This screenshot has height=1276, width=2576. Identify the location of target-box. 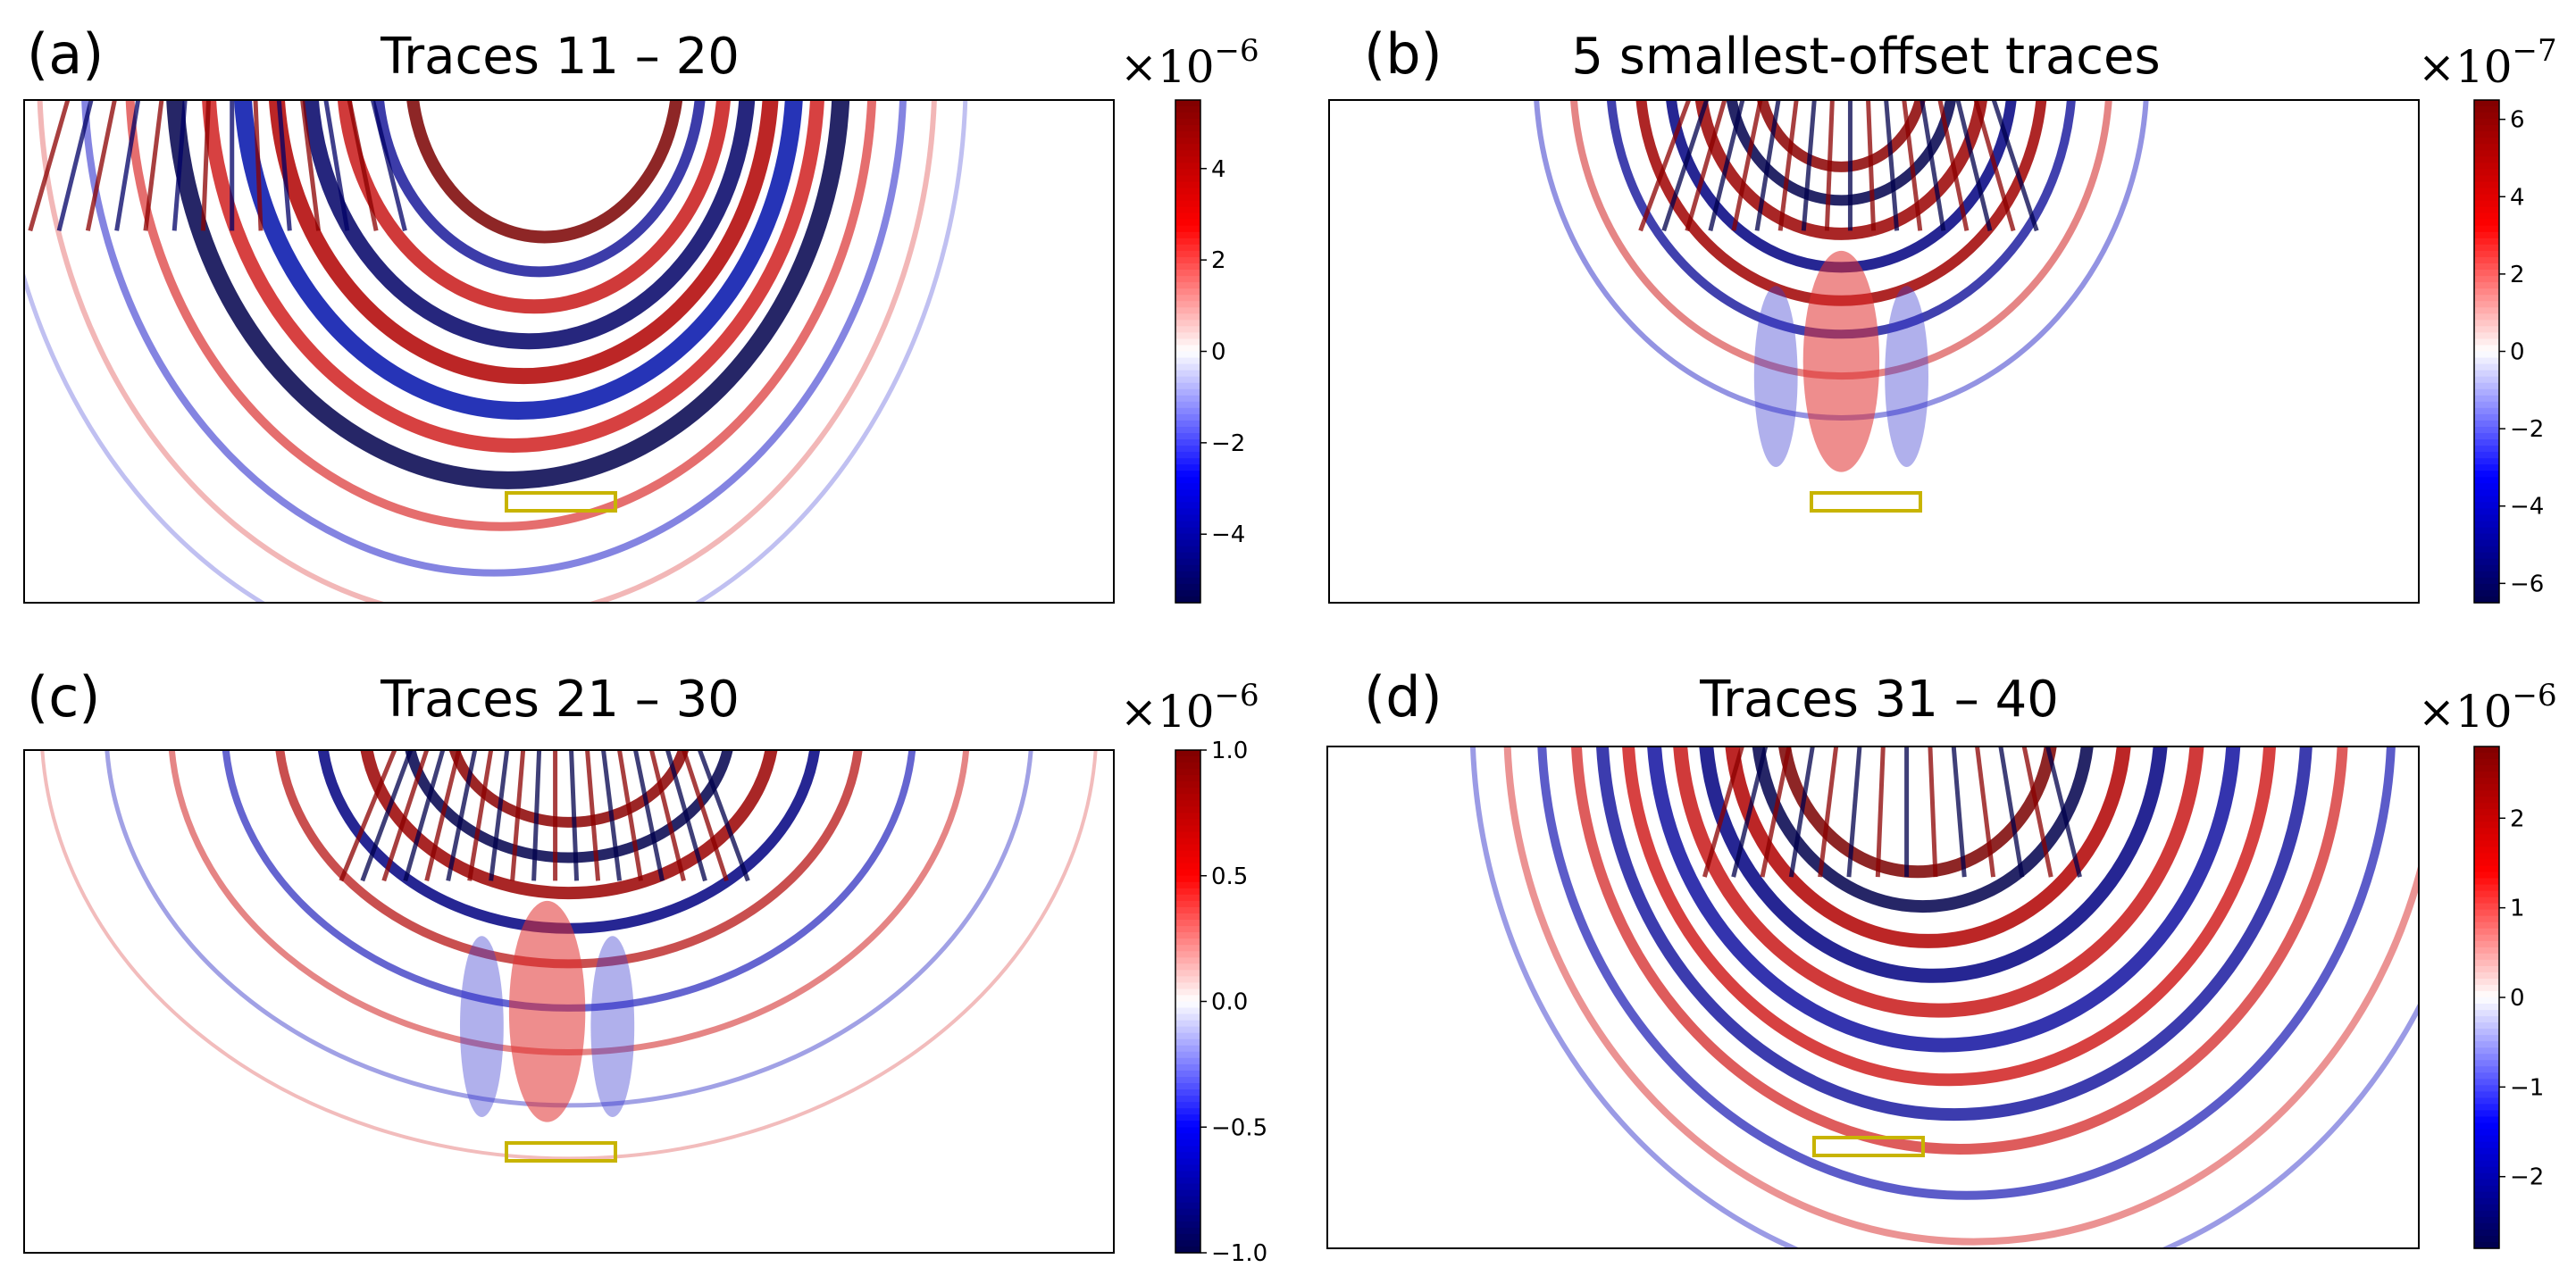
(561, 1152).